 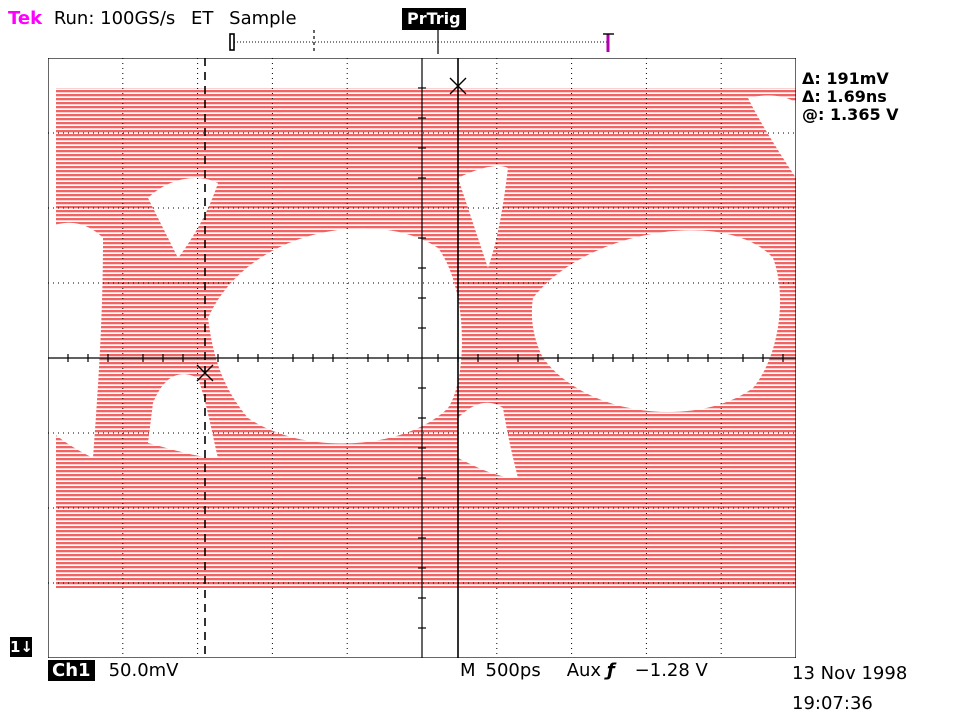 What do you see at coordinates (143, 670) in the screenshot?
I see `channel-1-scale: 50.0mV` at bounding box center [143, 670].